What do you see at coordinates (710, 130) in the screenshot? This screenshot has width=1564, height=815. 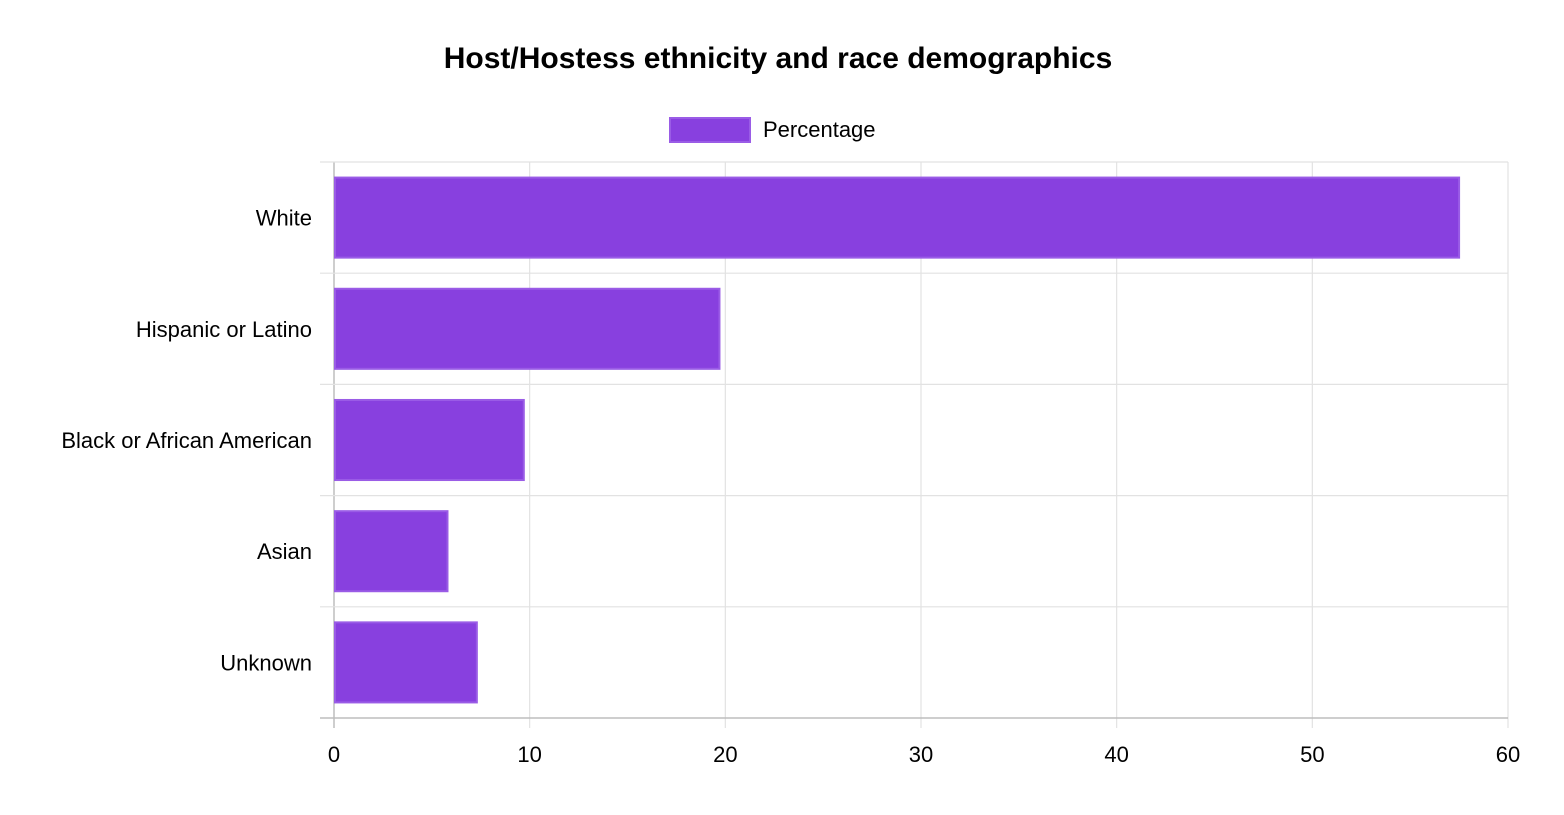 I see `legend-swatch` at bounding box center [710, 130].